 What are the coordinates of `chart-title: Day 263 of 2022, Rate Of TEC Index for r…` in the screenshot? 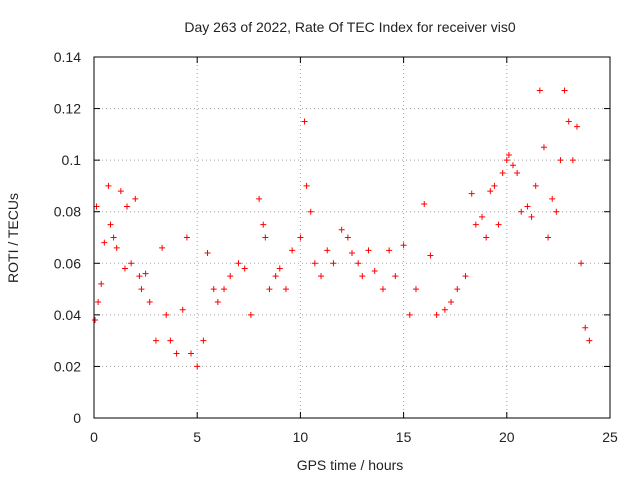 It's located at (349, 27).